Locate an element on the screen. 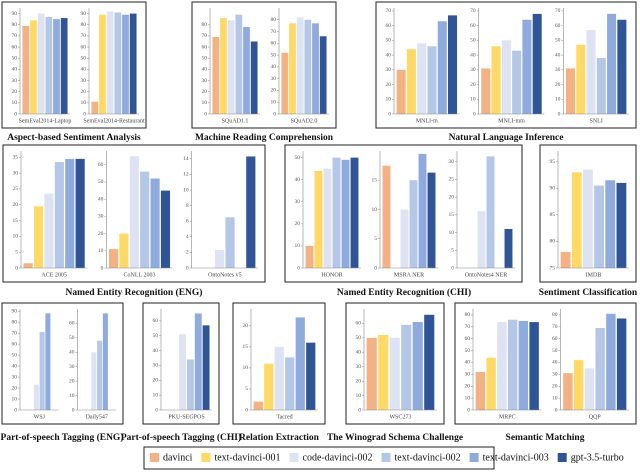 The image size is (640, 473). x-category-label: MNLI-mm is located at coordinates (511, 121).